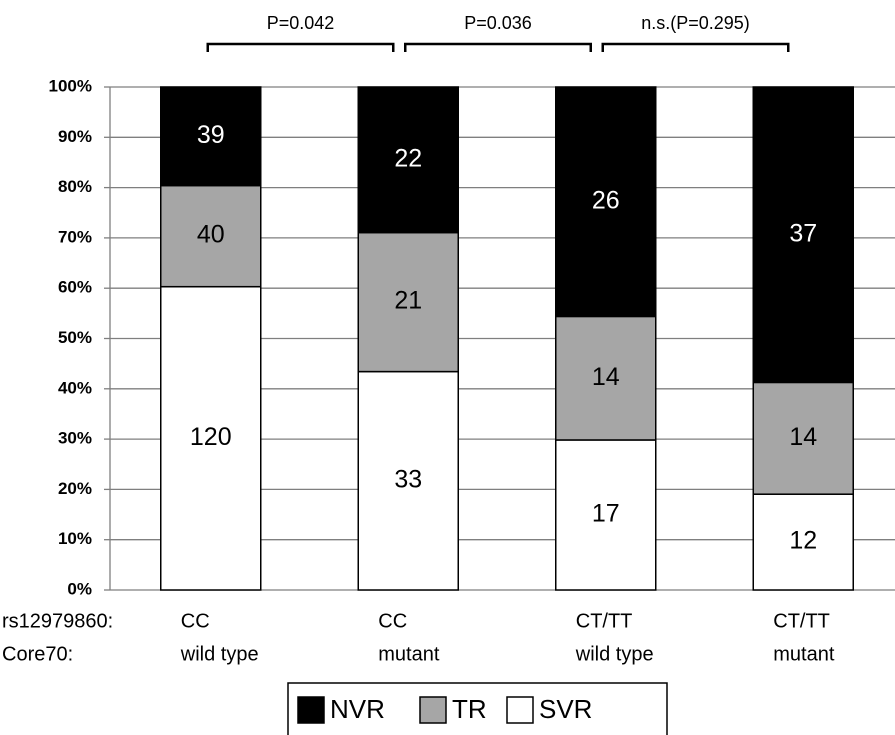 This screenshot has width=895, height=735. Describe the element at coordinates (37, 654) in the screenshot. I see `row-label: Core70:` at that location.